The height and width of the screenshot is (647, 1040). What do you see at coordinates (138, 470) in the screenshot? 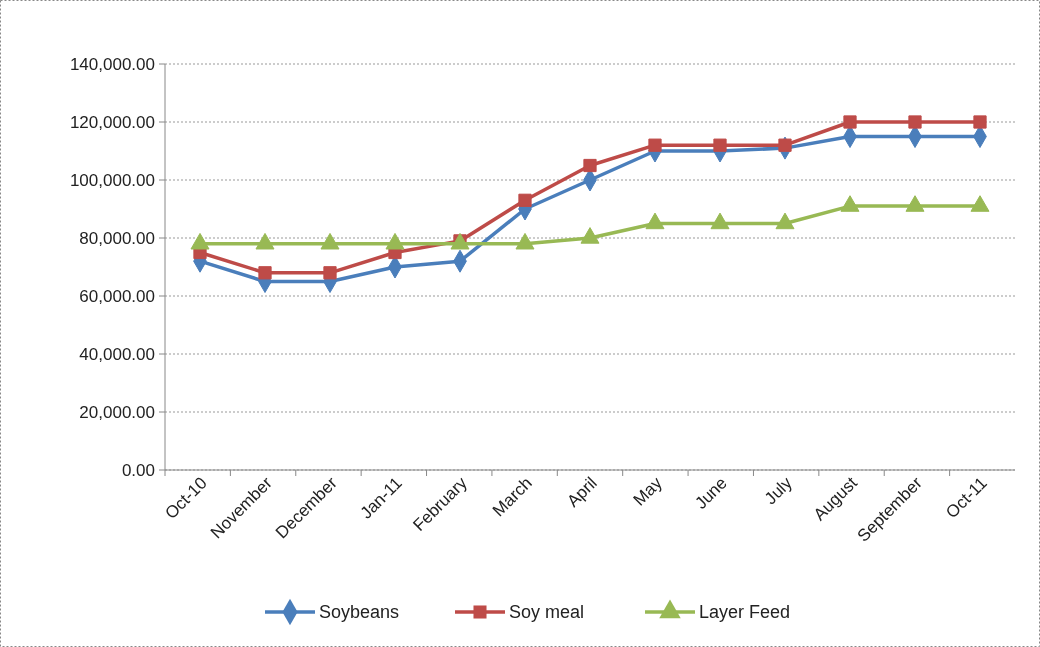
I see `y-tick-label: 0.00` at bounding box center [138, 470].